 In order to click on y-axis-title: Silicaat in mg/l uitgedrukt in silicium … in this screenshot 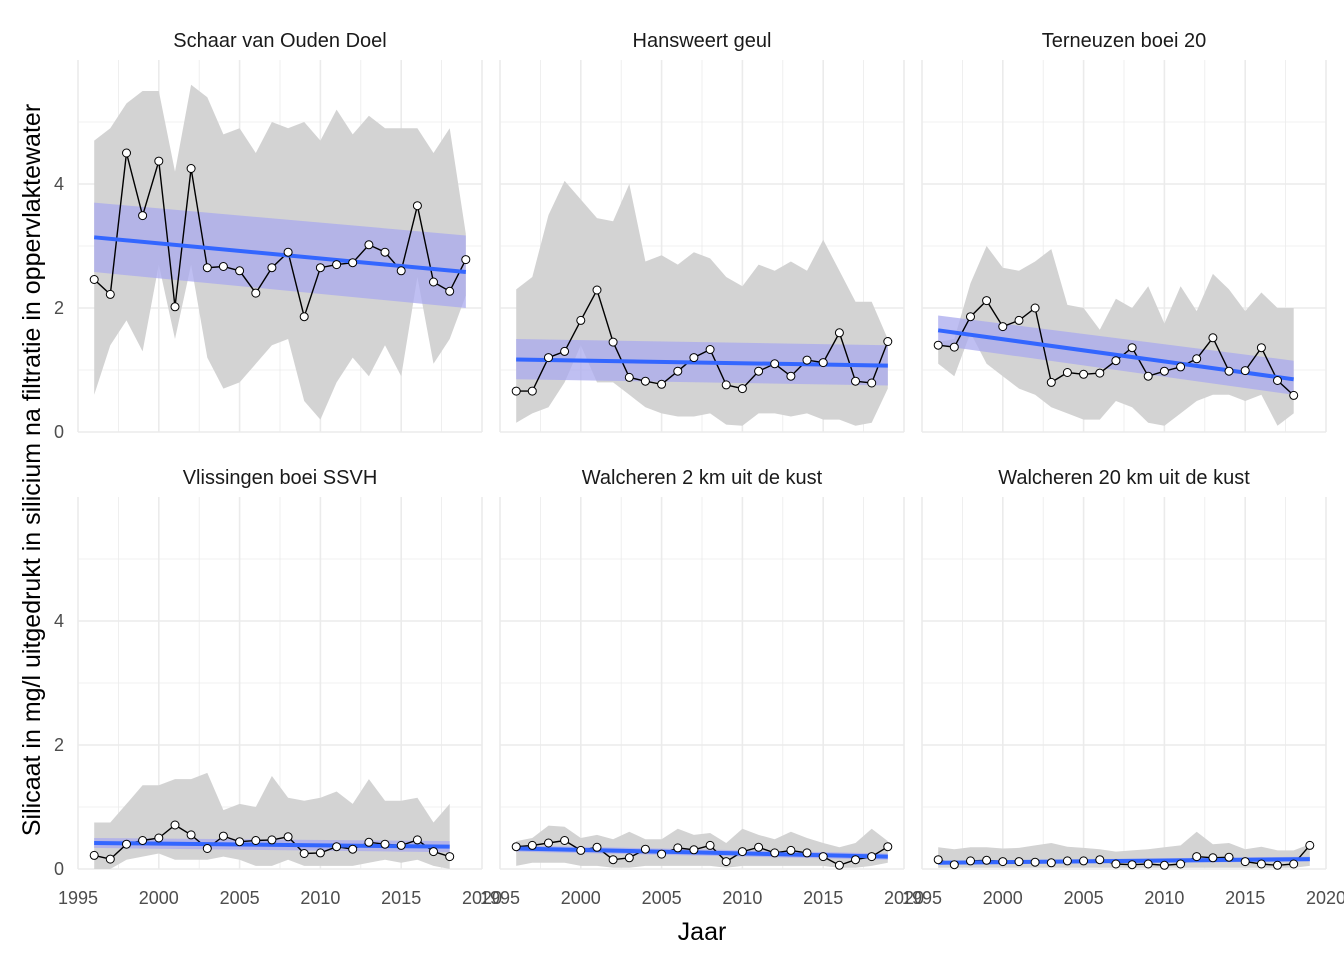, I will do `click(32, 470)`.